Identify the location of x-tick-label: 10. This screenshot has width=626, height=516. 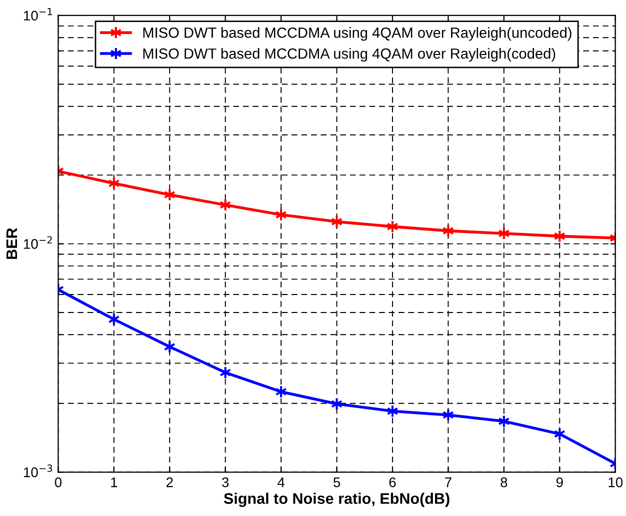
(615, 482).